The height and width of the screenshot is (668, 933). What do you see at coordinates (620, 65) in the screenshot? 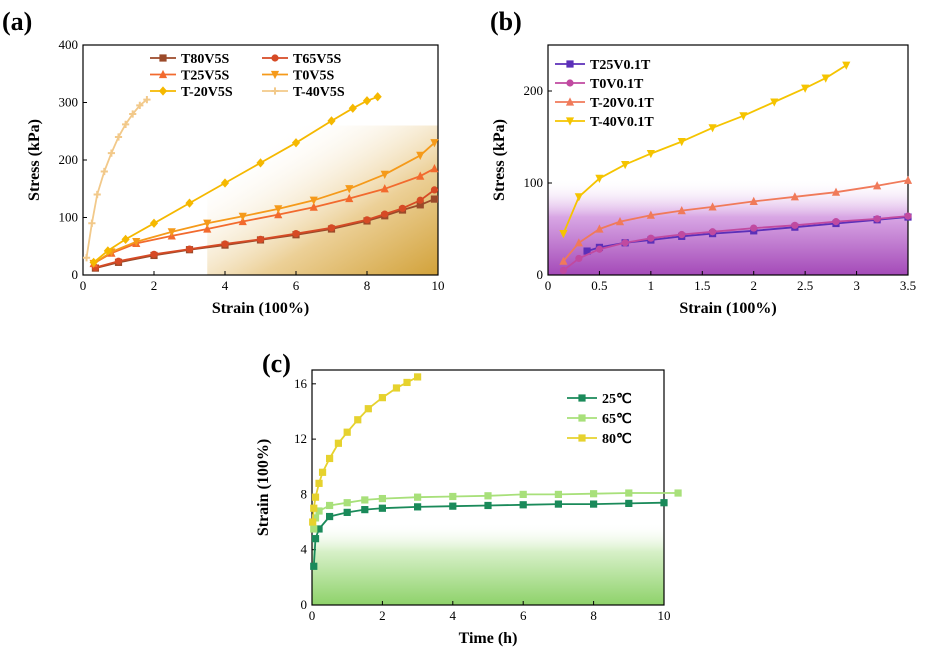
I see `legend-label: T25V0.1T` at bounding box center [620, 65].